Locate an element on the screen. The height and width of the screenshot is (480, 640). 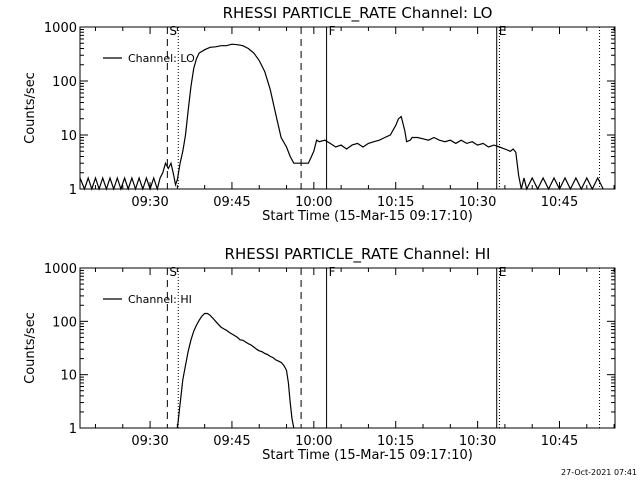
chart-title: RHESSI PARTICLE_RATE Channel: HI is located at coordinates (358, 254).